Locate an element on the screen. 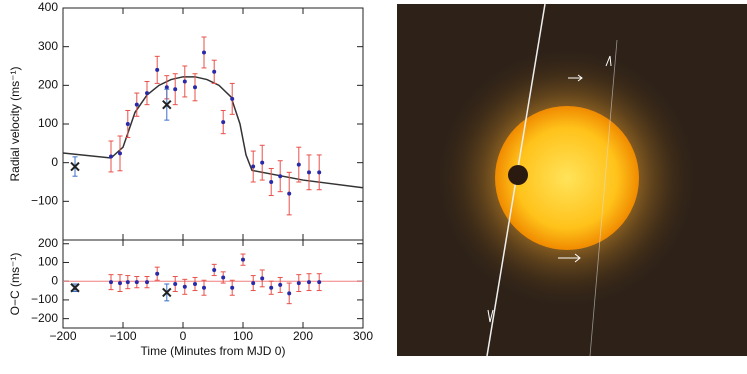  y-tick-label: −200 is located at coordinates (44, 318).